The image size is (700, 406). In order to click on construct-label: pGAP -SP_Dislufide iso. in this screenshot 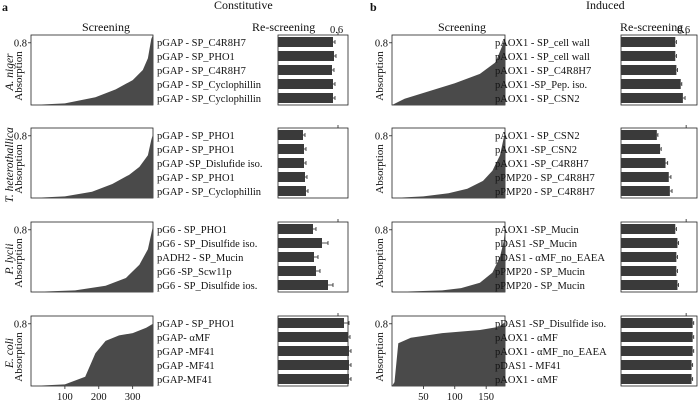, I will do `click(210, 164)`.